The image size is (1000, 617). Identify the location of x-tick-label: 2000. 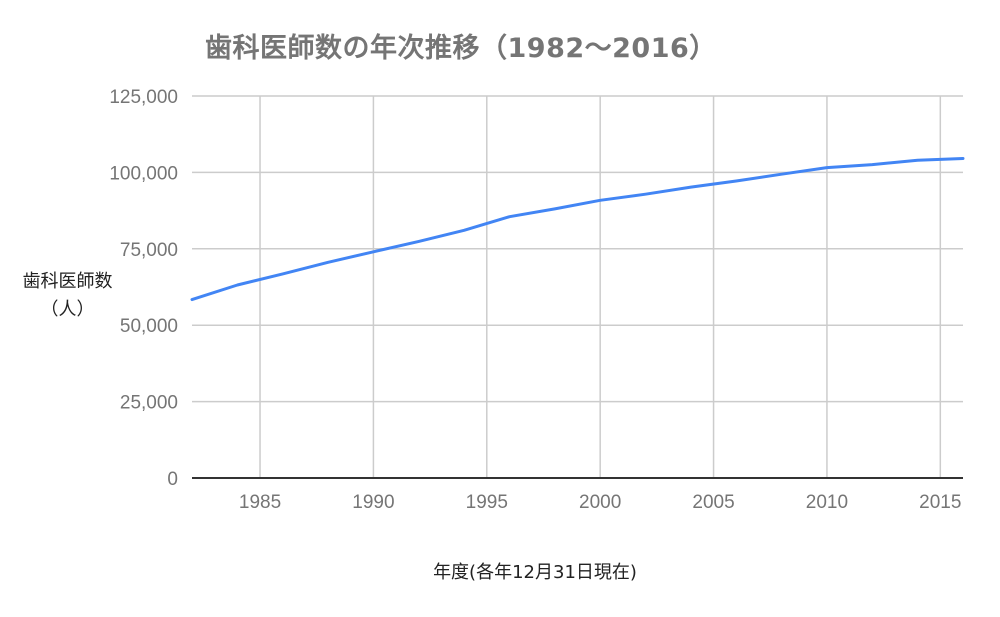
(600, 502).